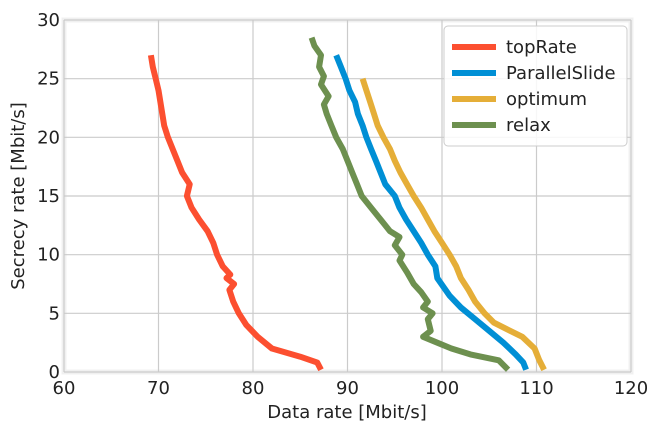 This screenshot has height=436, width=664. I want to click on legend-box, so click(535, 86).